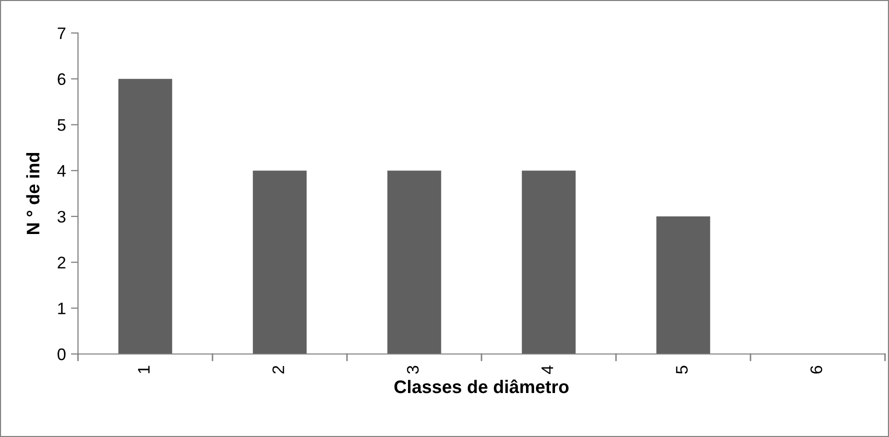 The image size is (889, 437). I want to click on y-tick-label: 6, so click(62, 79).